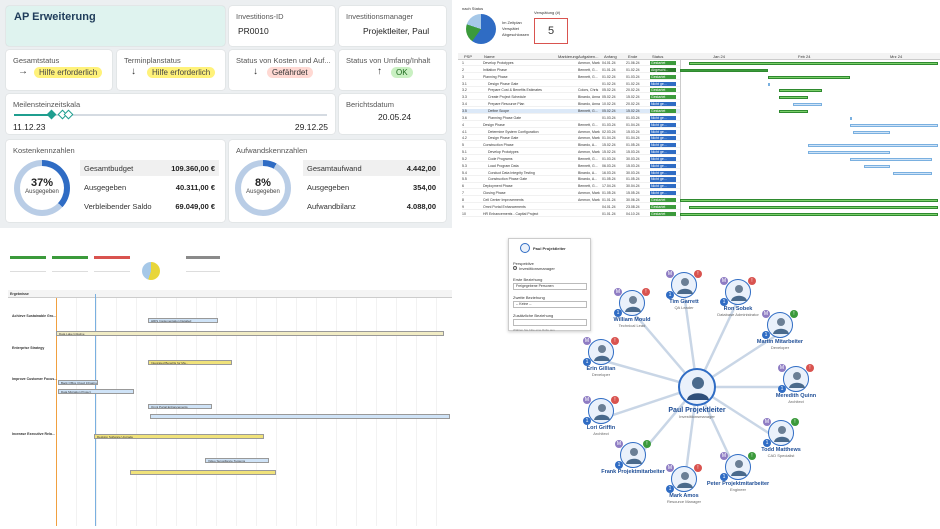 This screenshot has height=529, width=940. What do you see at coordinates (601, 416) in the screenshot?
I see `person-node: M! 1 Lori Griffin Architect` at bounding box center [601, 416].